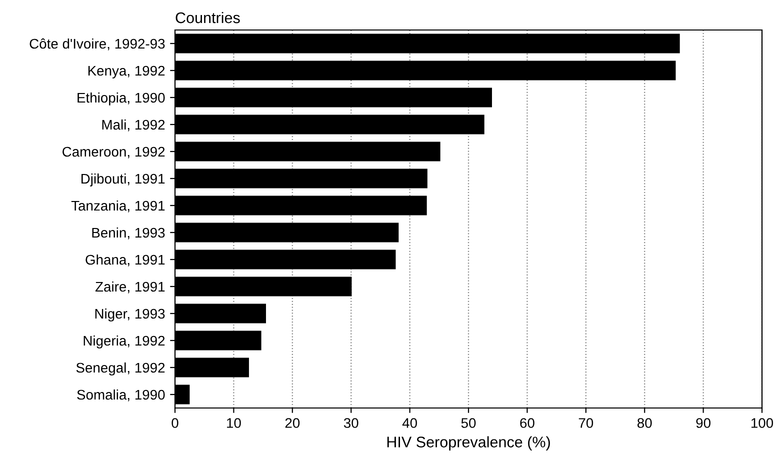 This screenshot has height=458, width=777. Describe the element at coordinates (292, 423) in the screenshot. I see `x-tick-label: 20` at that location.